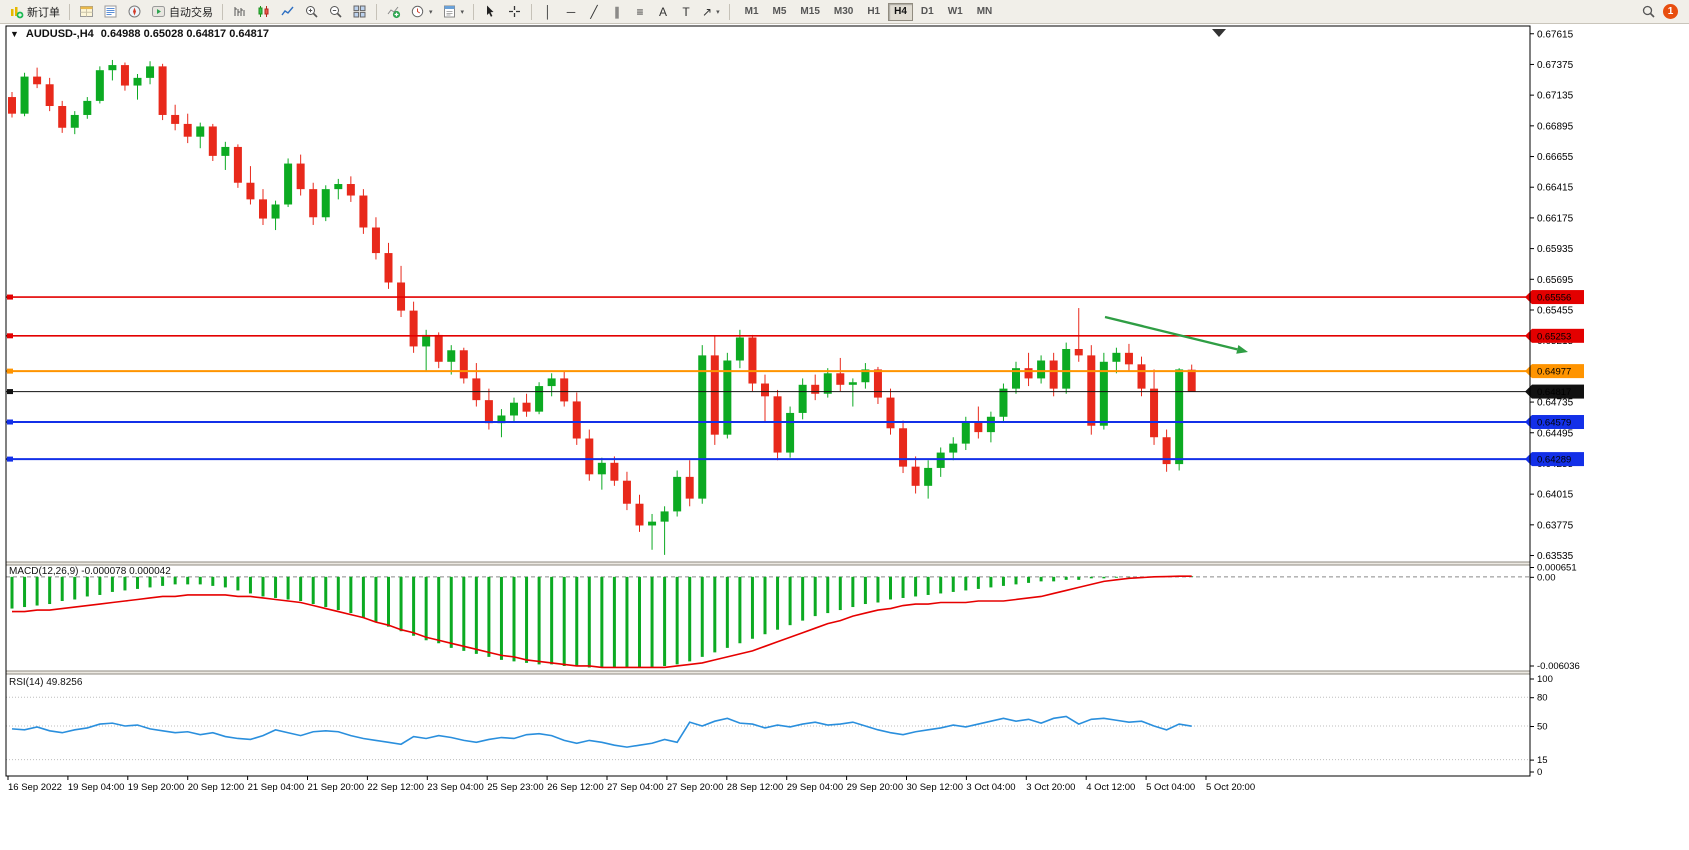  I want to click on vertical-line-button: │, so click(548, 12).